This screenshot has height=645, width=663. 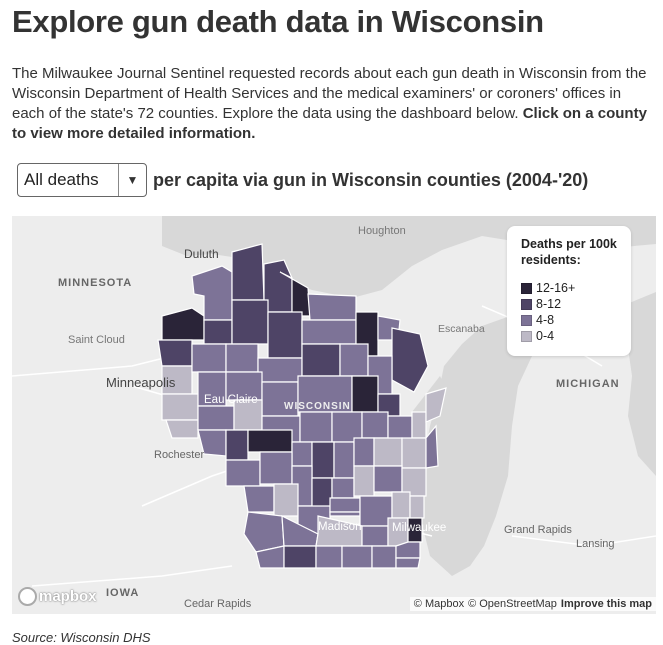 I want to click on chevron-down-icon: ▼, so click(x=132, y=180).